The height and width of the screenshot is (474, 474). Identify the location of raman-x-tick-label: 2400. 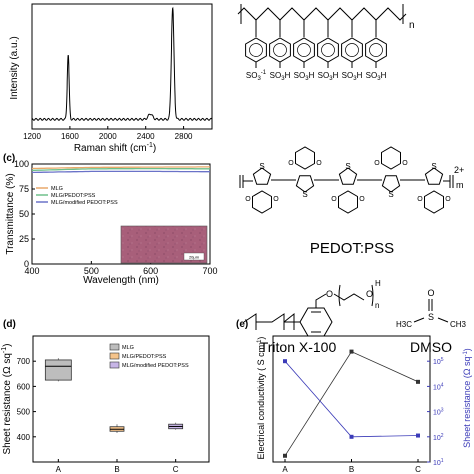
(146, 136).